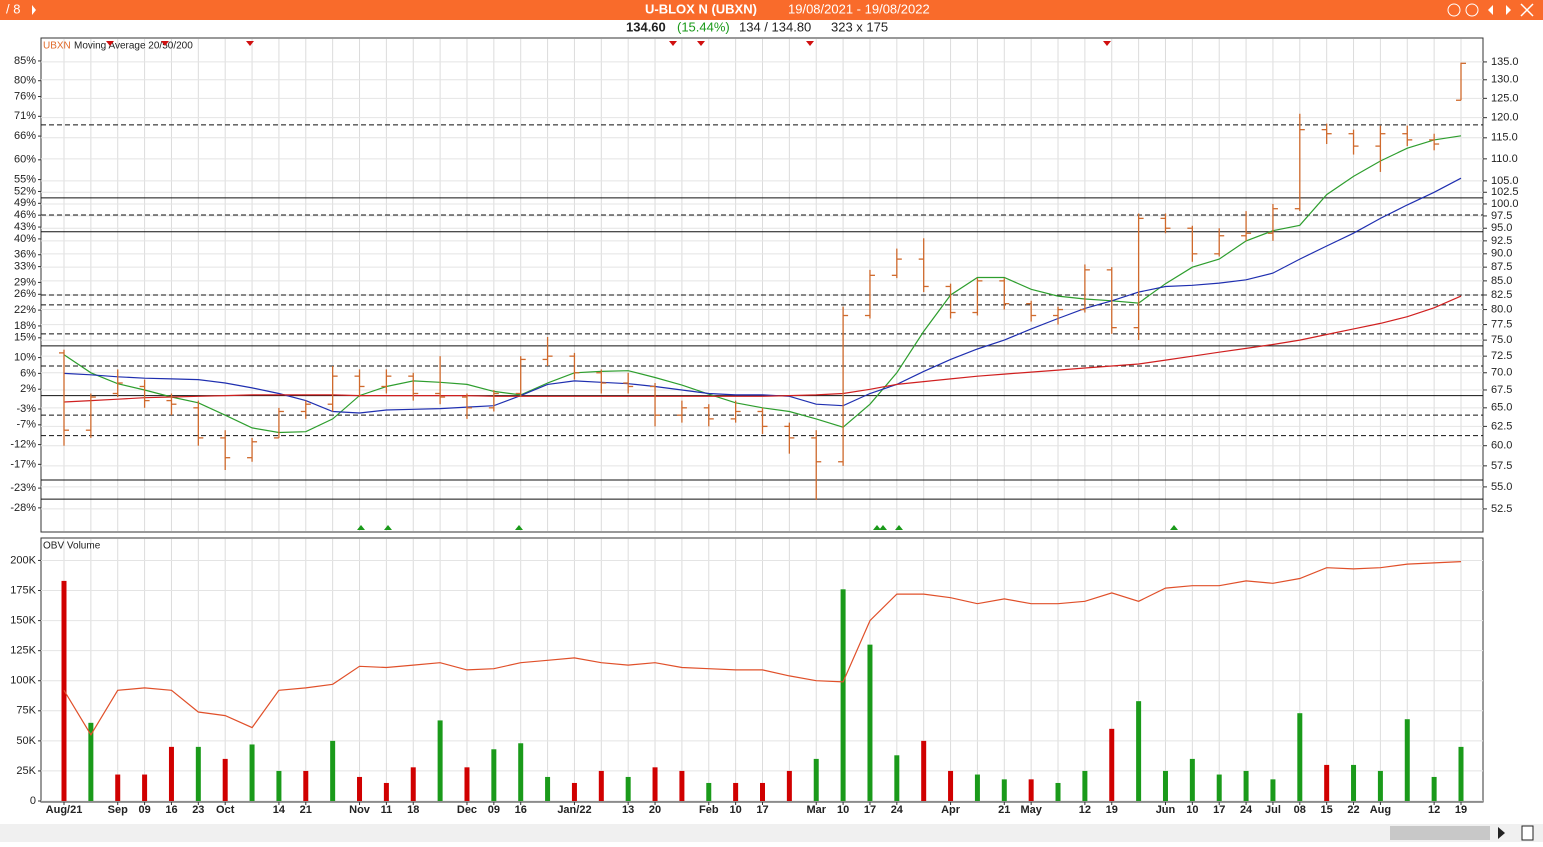 This screenshot has height=847, width=1543. What do you see at coordinates (1454, 10) in the screenshot?
I see `zoom-out` at bounding box center [1454, 10].